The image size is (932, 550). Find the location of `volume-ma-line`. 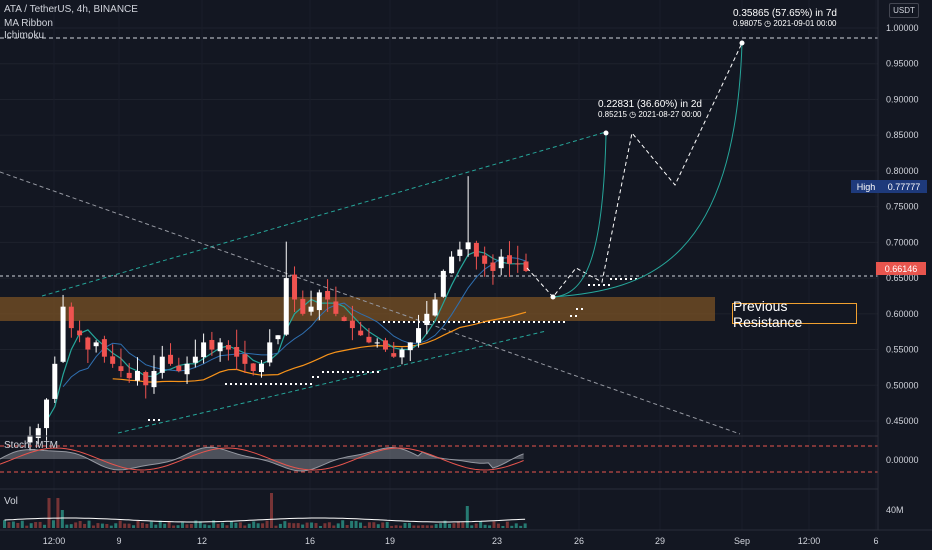

volume-ma-line is located at coordinates (265, 520).